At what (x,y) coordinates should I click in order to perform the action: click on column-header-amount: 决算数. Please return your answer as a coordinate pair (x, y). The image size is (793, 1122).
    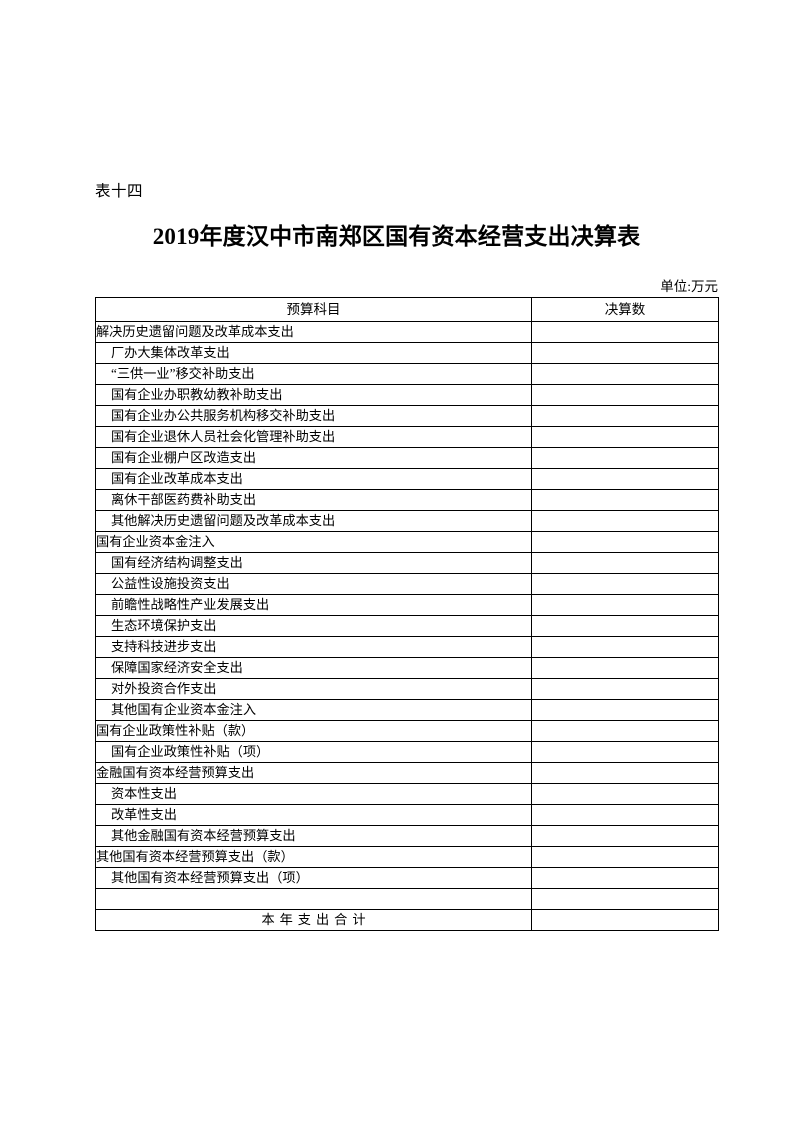
    Looking at the image, I should click on (625, 309).